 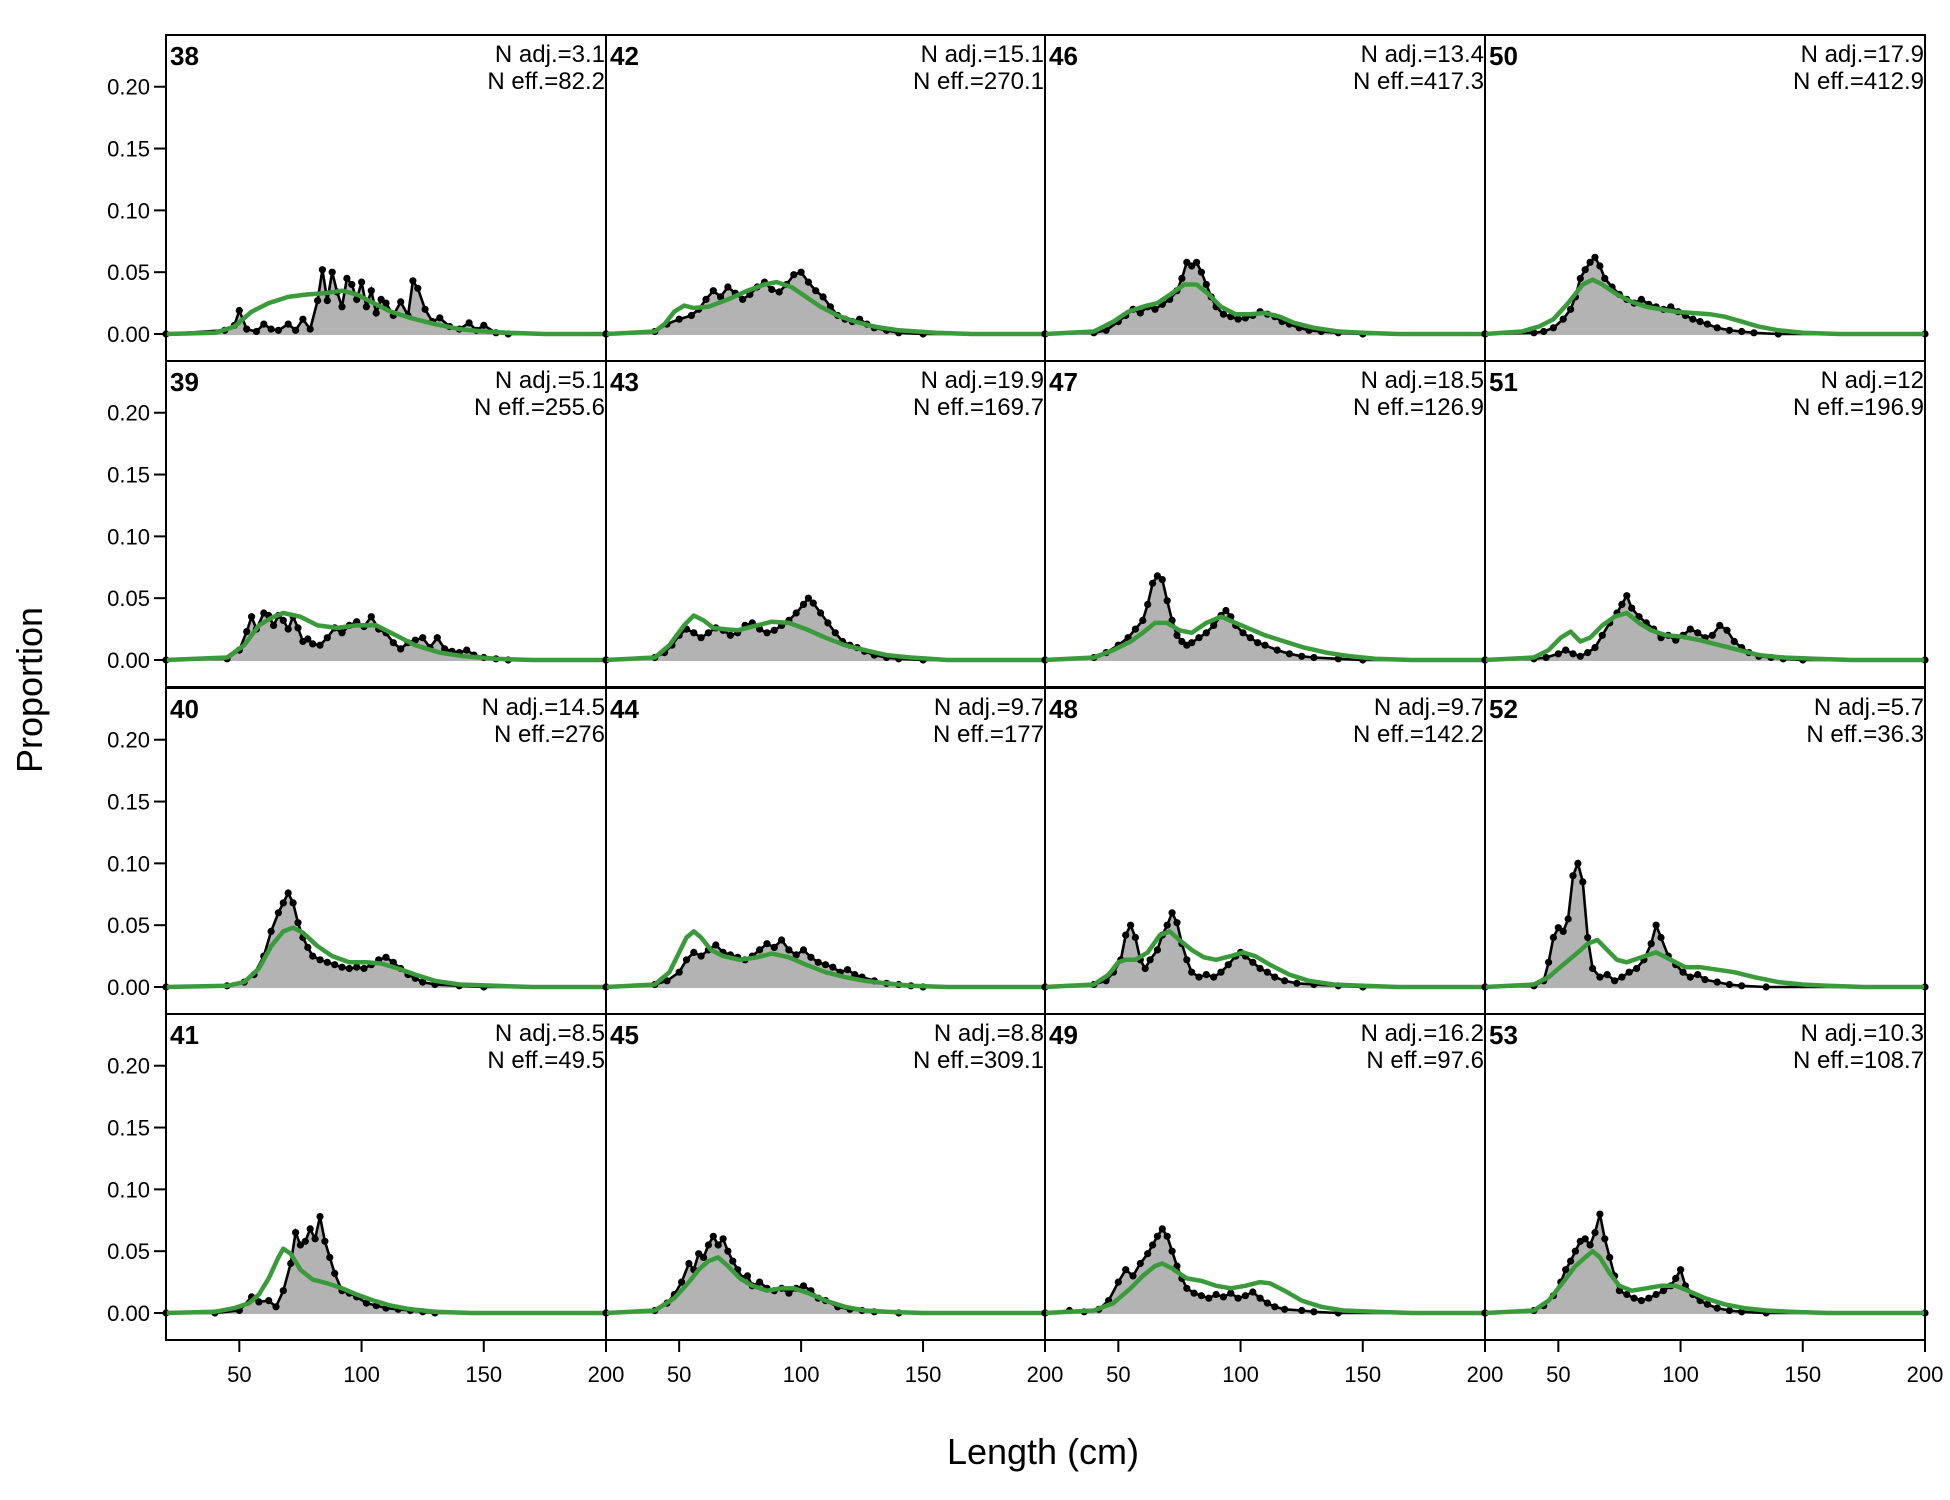 What do you see at coordinates (1425, 1060) in the screenshot?
I see `n-eff-label: N eff.=97.6` at bounding box center [1425, 1060].